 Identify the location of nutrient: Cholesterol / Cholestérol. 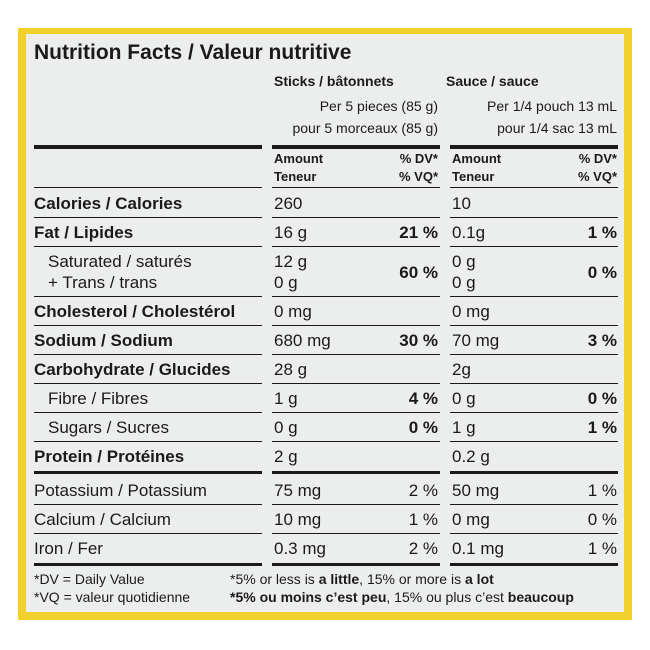
(135, 311).